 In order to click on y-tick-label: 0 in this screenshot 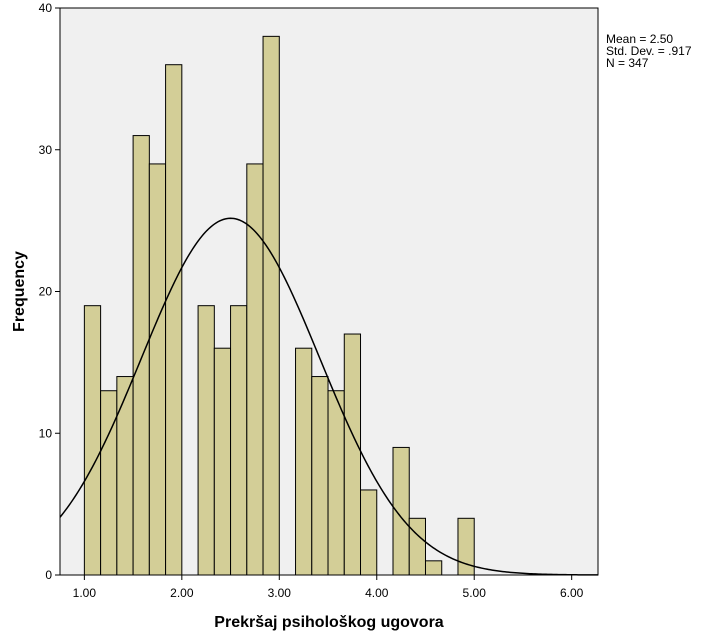, I will do `click(48, 575)`.